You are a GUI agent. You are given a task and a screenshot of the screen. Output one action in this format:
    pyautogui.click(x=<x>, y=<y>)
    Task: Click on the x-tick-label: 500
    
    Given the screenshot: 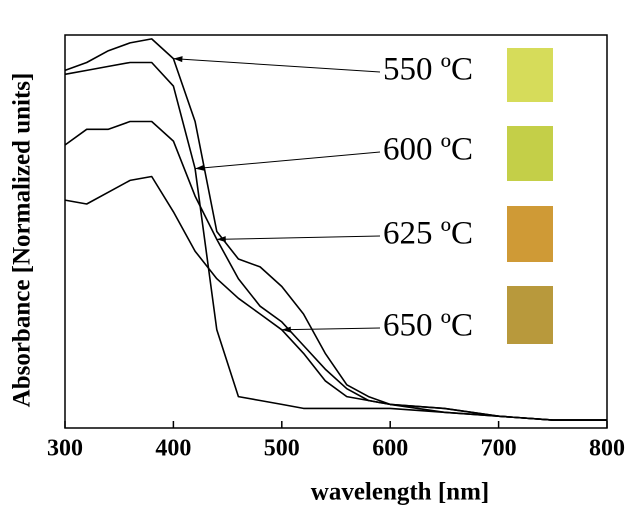 What is the action you would take?
    pyautogui.click(x=282, y=449)
    